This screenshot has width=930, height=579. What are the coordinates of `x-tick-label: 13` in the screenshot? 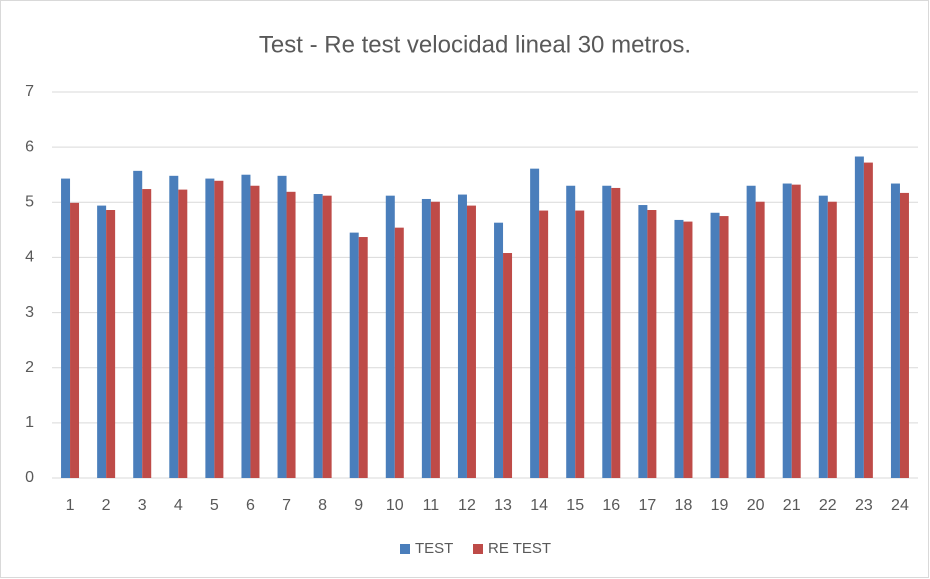 It's located at (503, 505).